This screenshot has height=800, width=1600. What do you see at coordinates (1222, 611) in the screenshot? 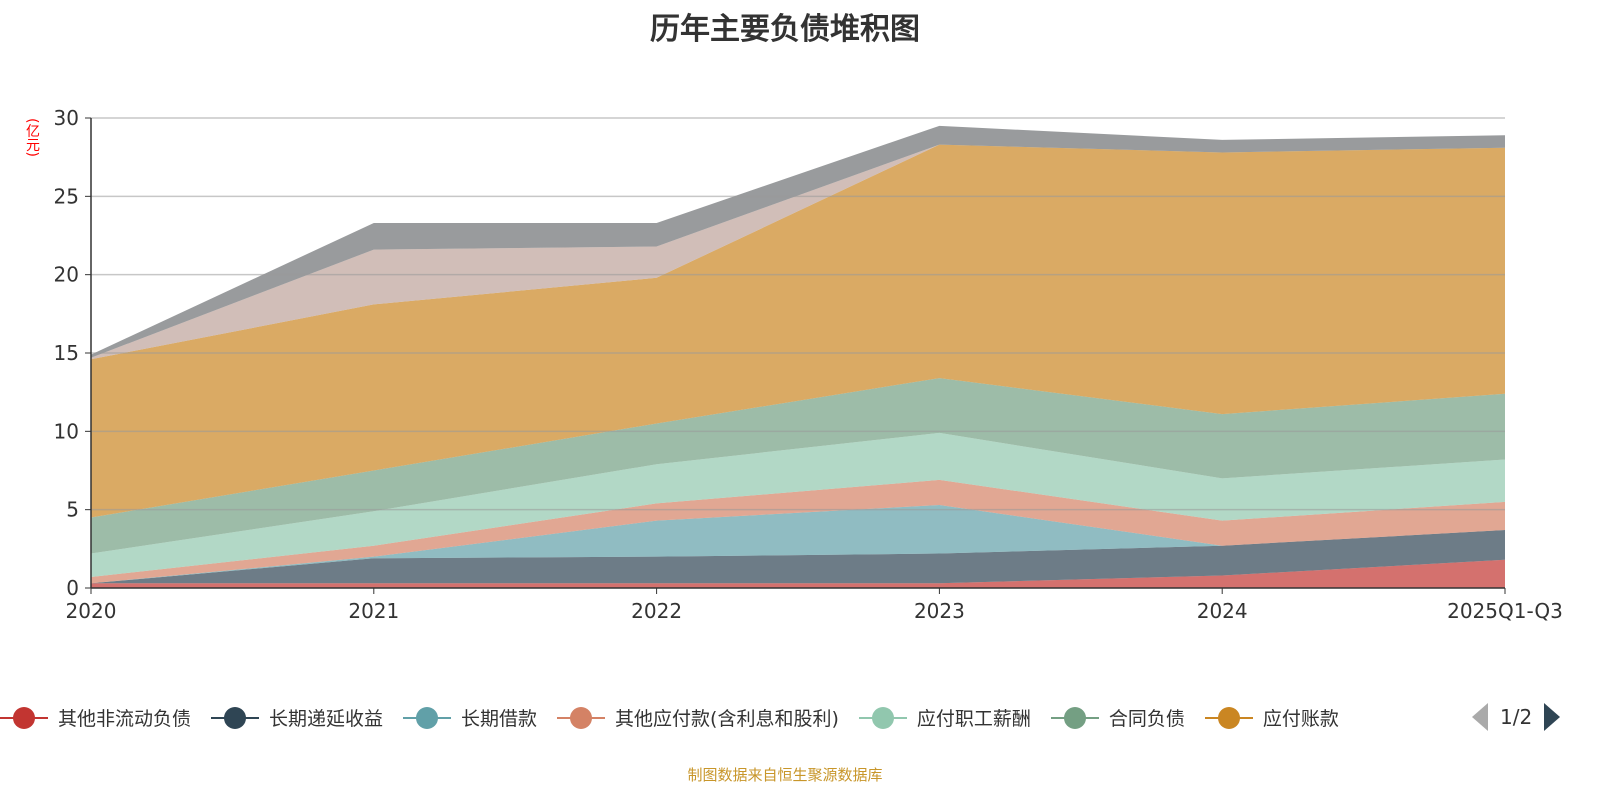
I see `x-tick-label: 2024` at bounding box center [1222, 611].